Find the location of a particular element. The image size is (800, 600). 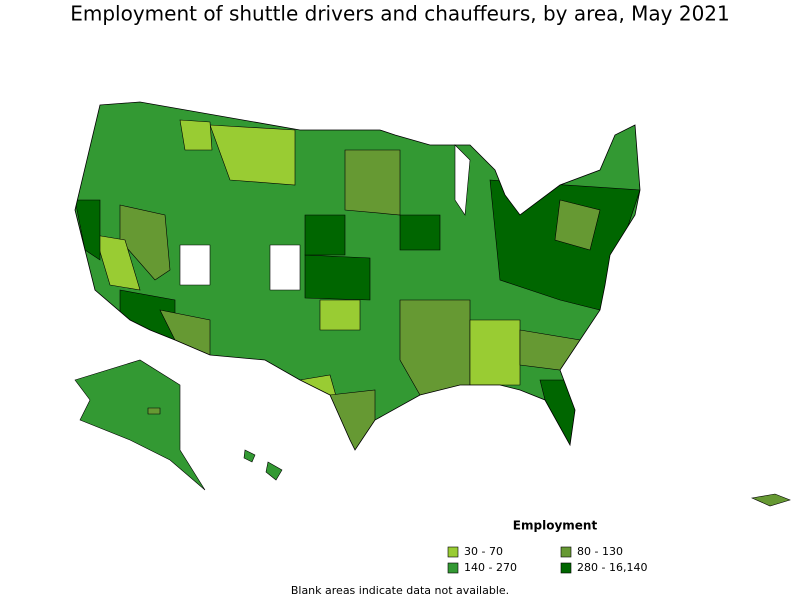

alaska is located at coordinates (140, 425).